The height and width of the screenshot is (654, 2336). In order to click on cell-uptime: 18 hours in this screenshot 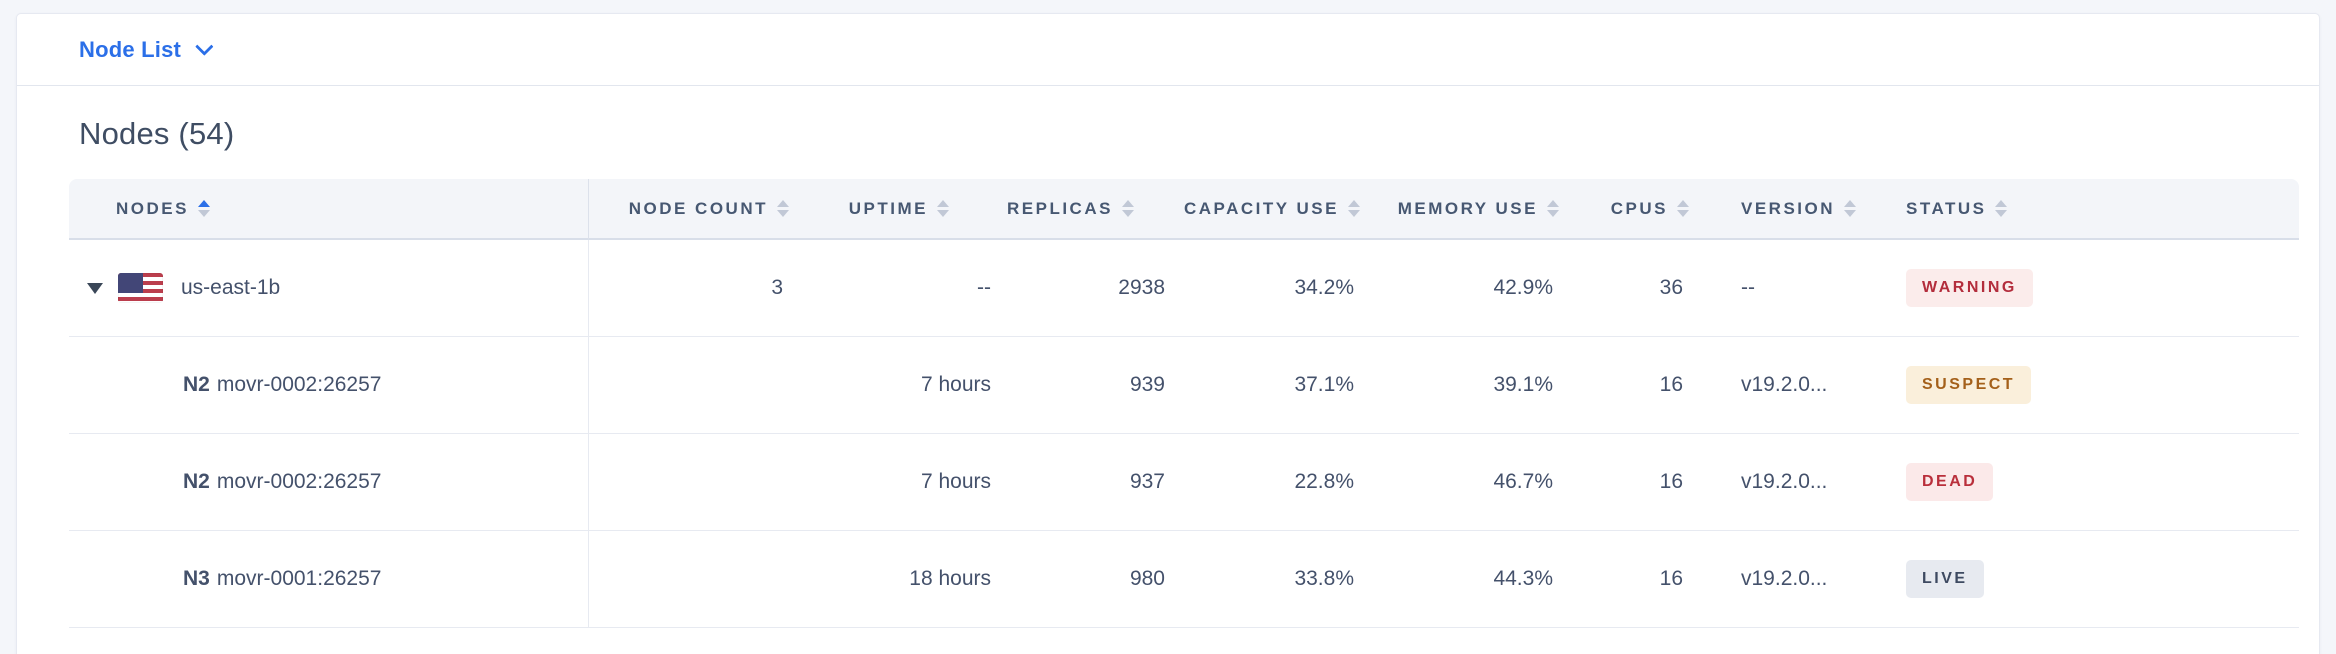, I will do `click(903, 579)`.